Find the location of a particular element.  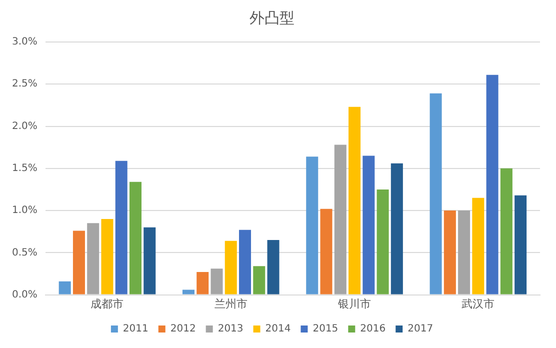

y-tick-label: 2.0% is located at coordinates (25, 126).